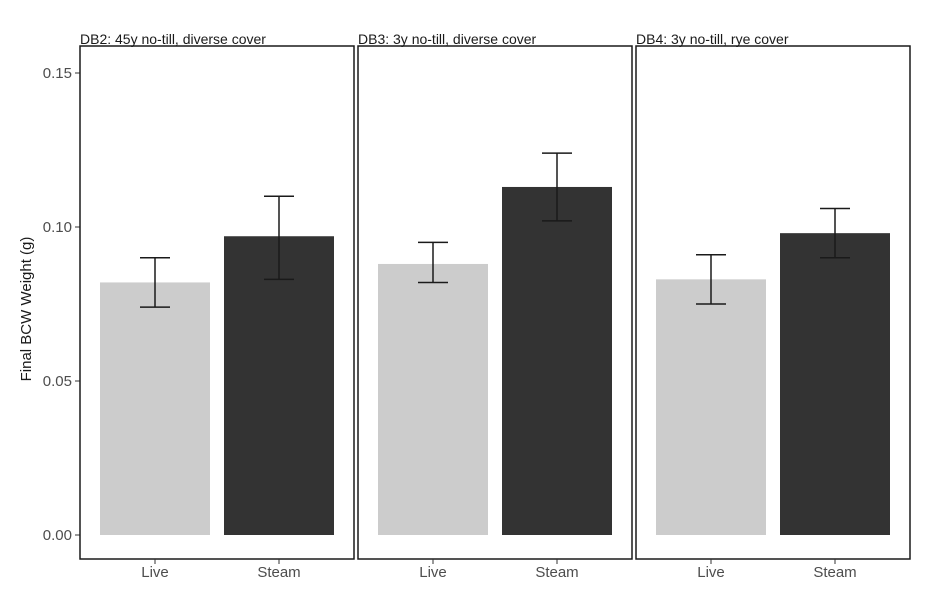 The height and width of the screenshot is (607, 929). I want to click on y-tick-label: 0.05, so click(57, 381).